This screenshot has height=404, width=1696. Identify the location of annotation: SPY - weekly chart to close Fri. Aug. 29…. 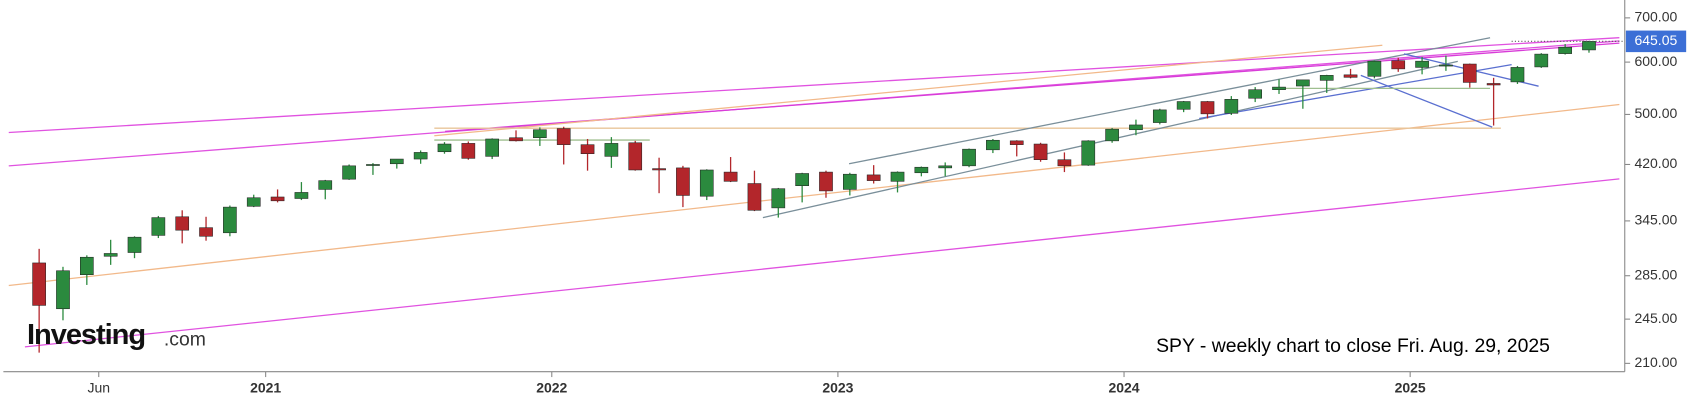
(1353, 346).